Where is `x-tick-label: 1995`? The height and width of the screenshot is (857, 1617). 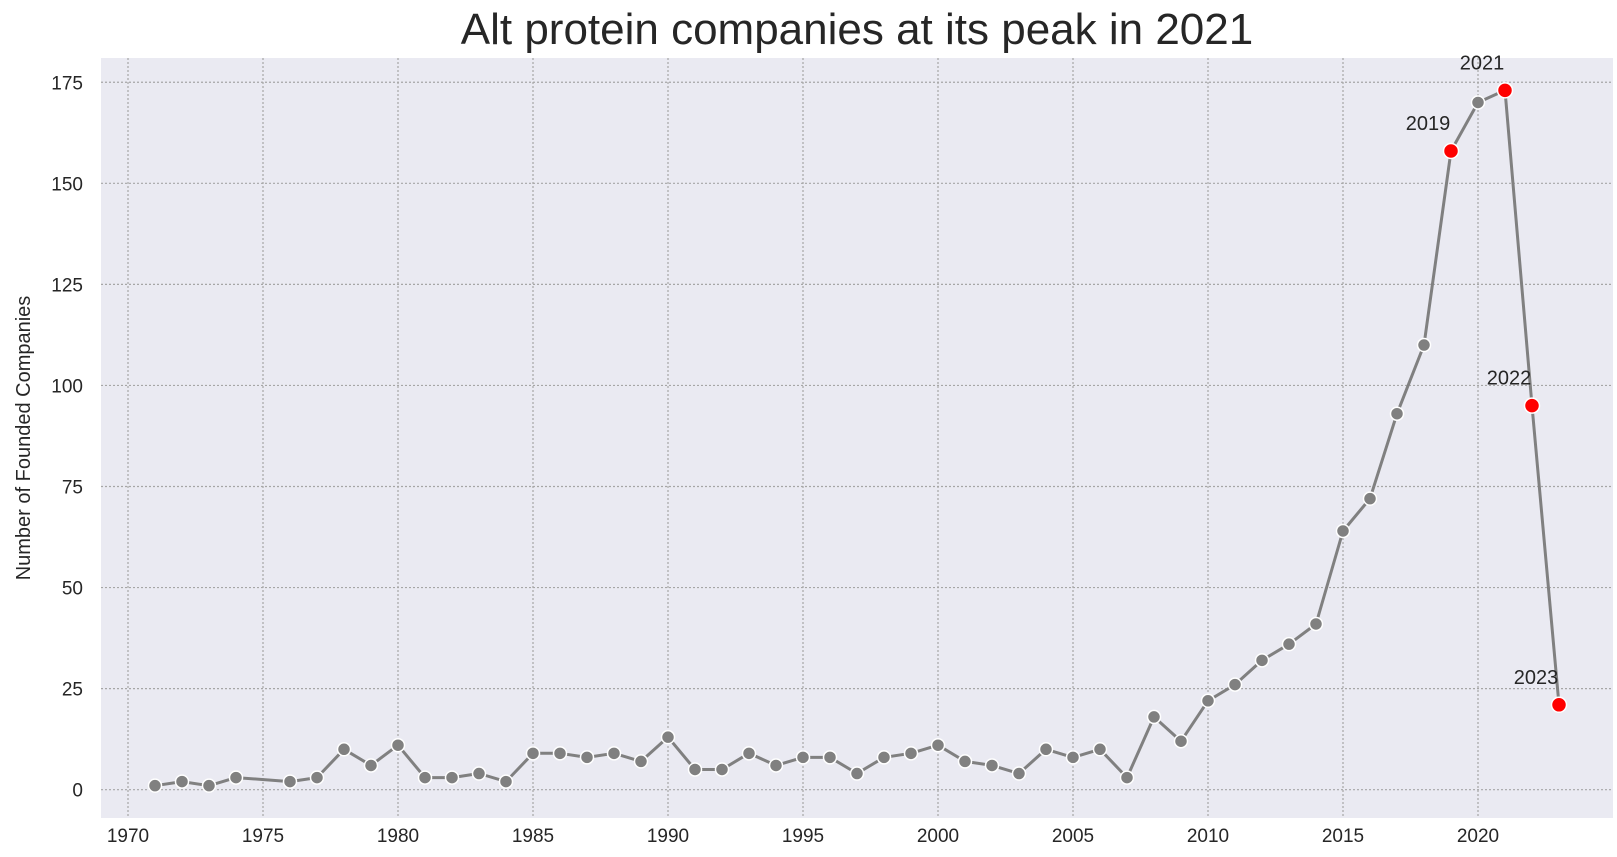 x-tick-label: 1995 is located at coordinates (803, 836).